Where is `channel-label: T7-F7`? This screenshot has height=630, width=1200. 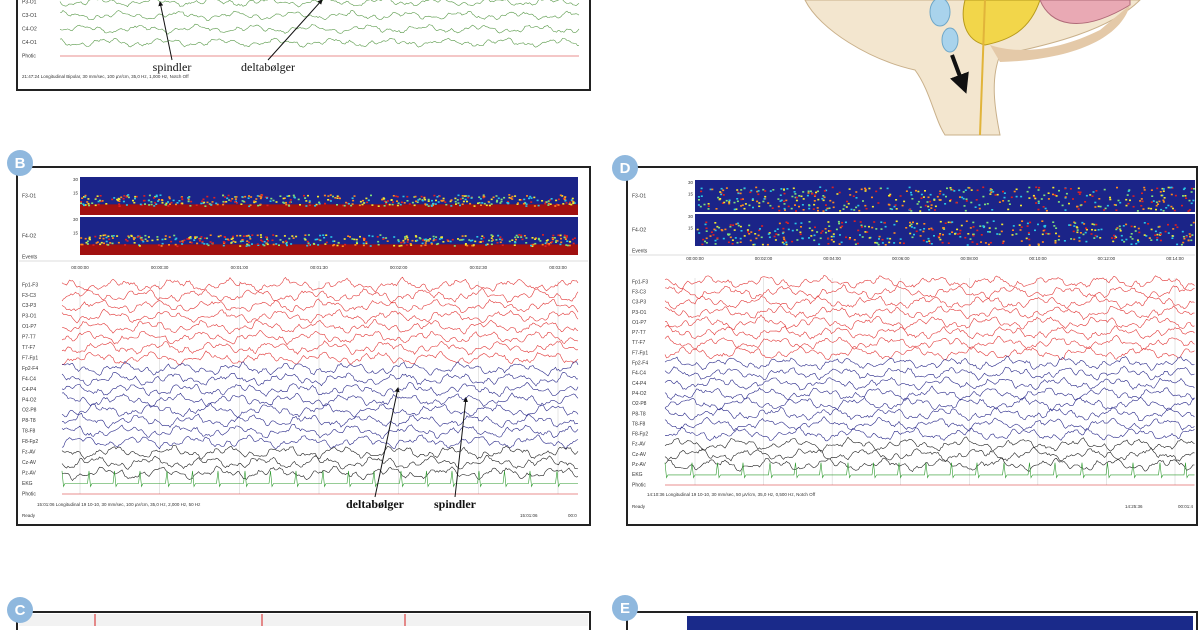
channel-label: T7-F7 is located at coordinates (29, 348).